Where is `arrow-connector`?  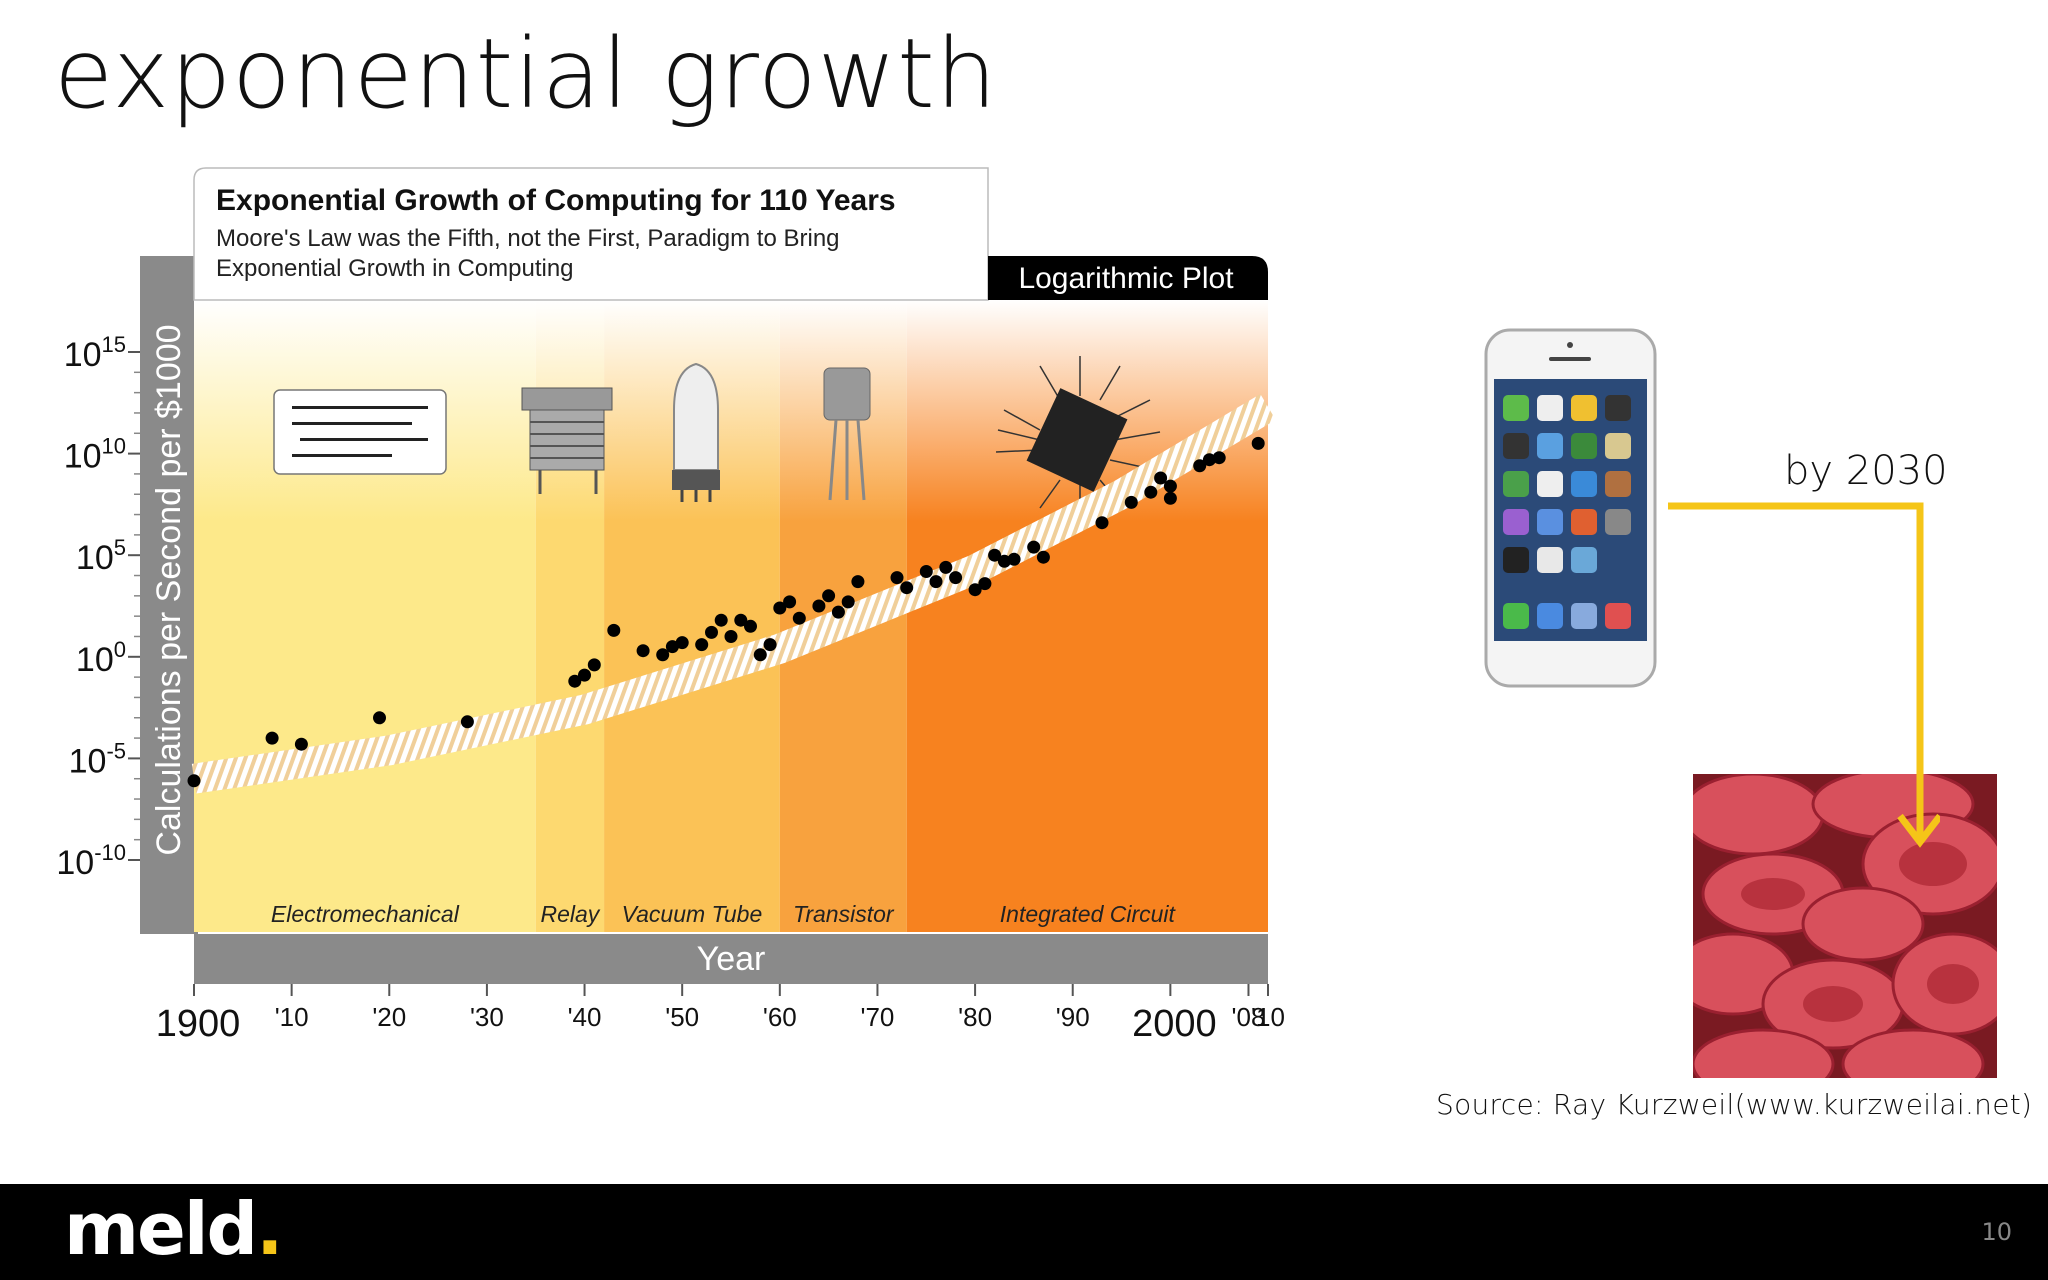
arrow-connector is located at coordinates (1804, 675).